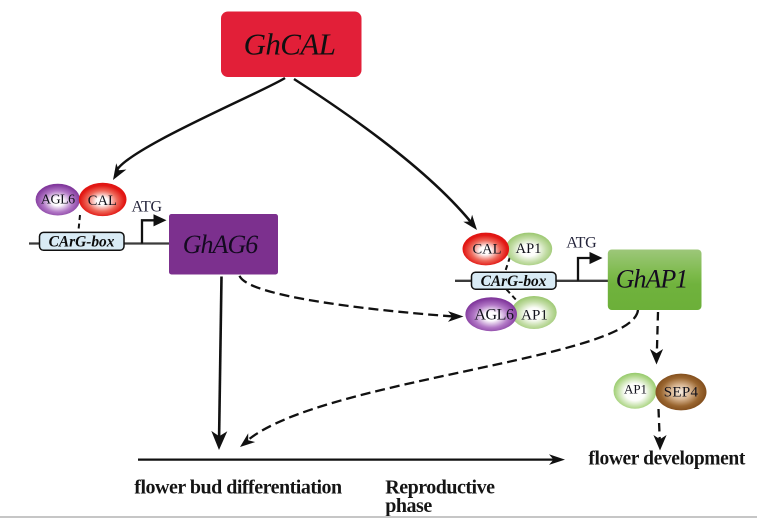  What do you see at coordinates (440, 487) in the screenshot?
I see `svg-text: Reproductive` at bounding box center [440, 487].